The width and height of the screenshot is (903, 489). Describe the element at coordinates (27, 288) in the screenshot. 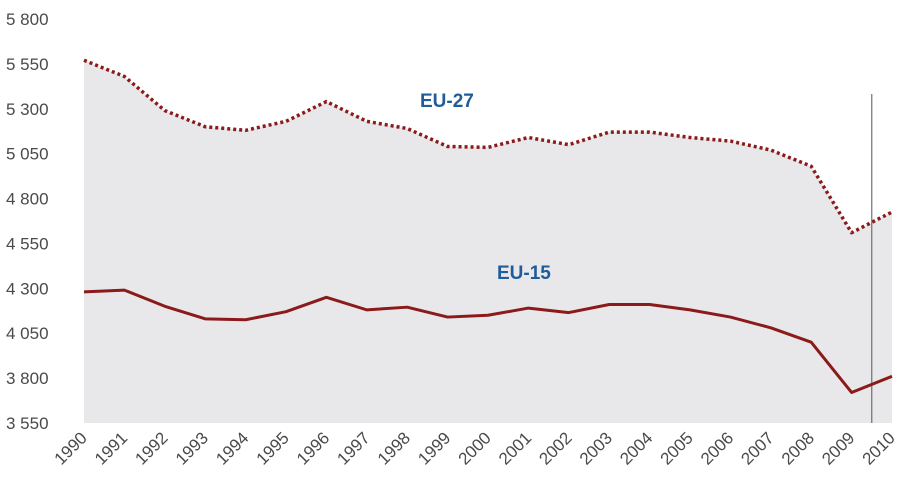

I see `y-tick-label: 4 300` at that location.